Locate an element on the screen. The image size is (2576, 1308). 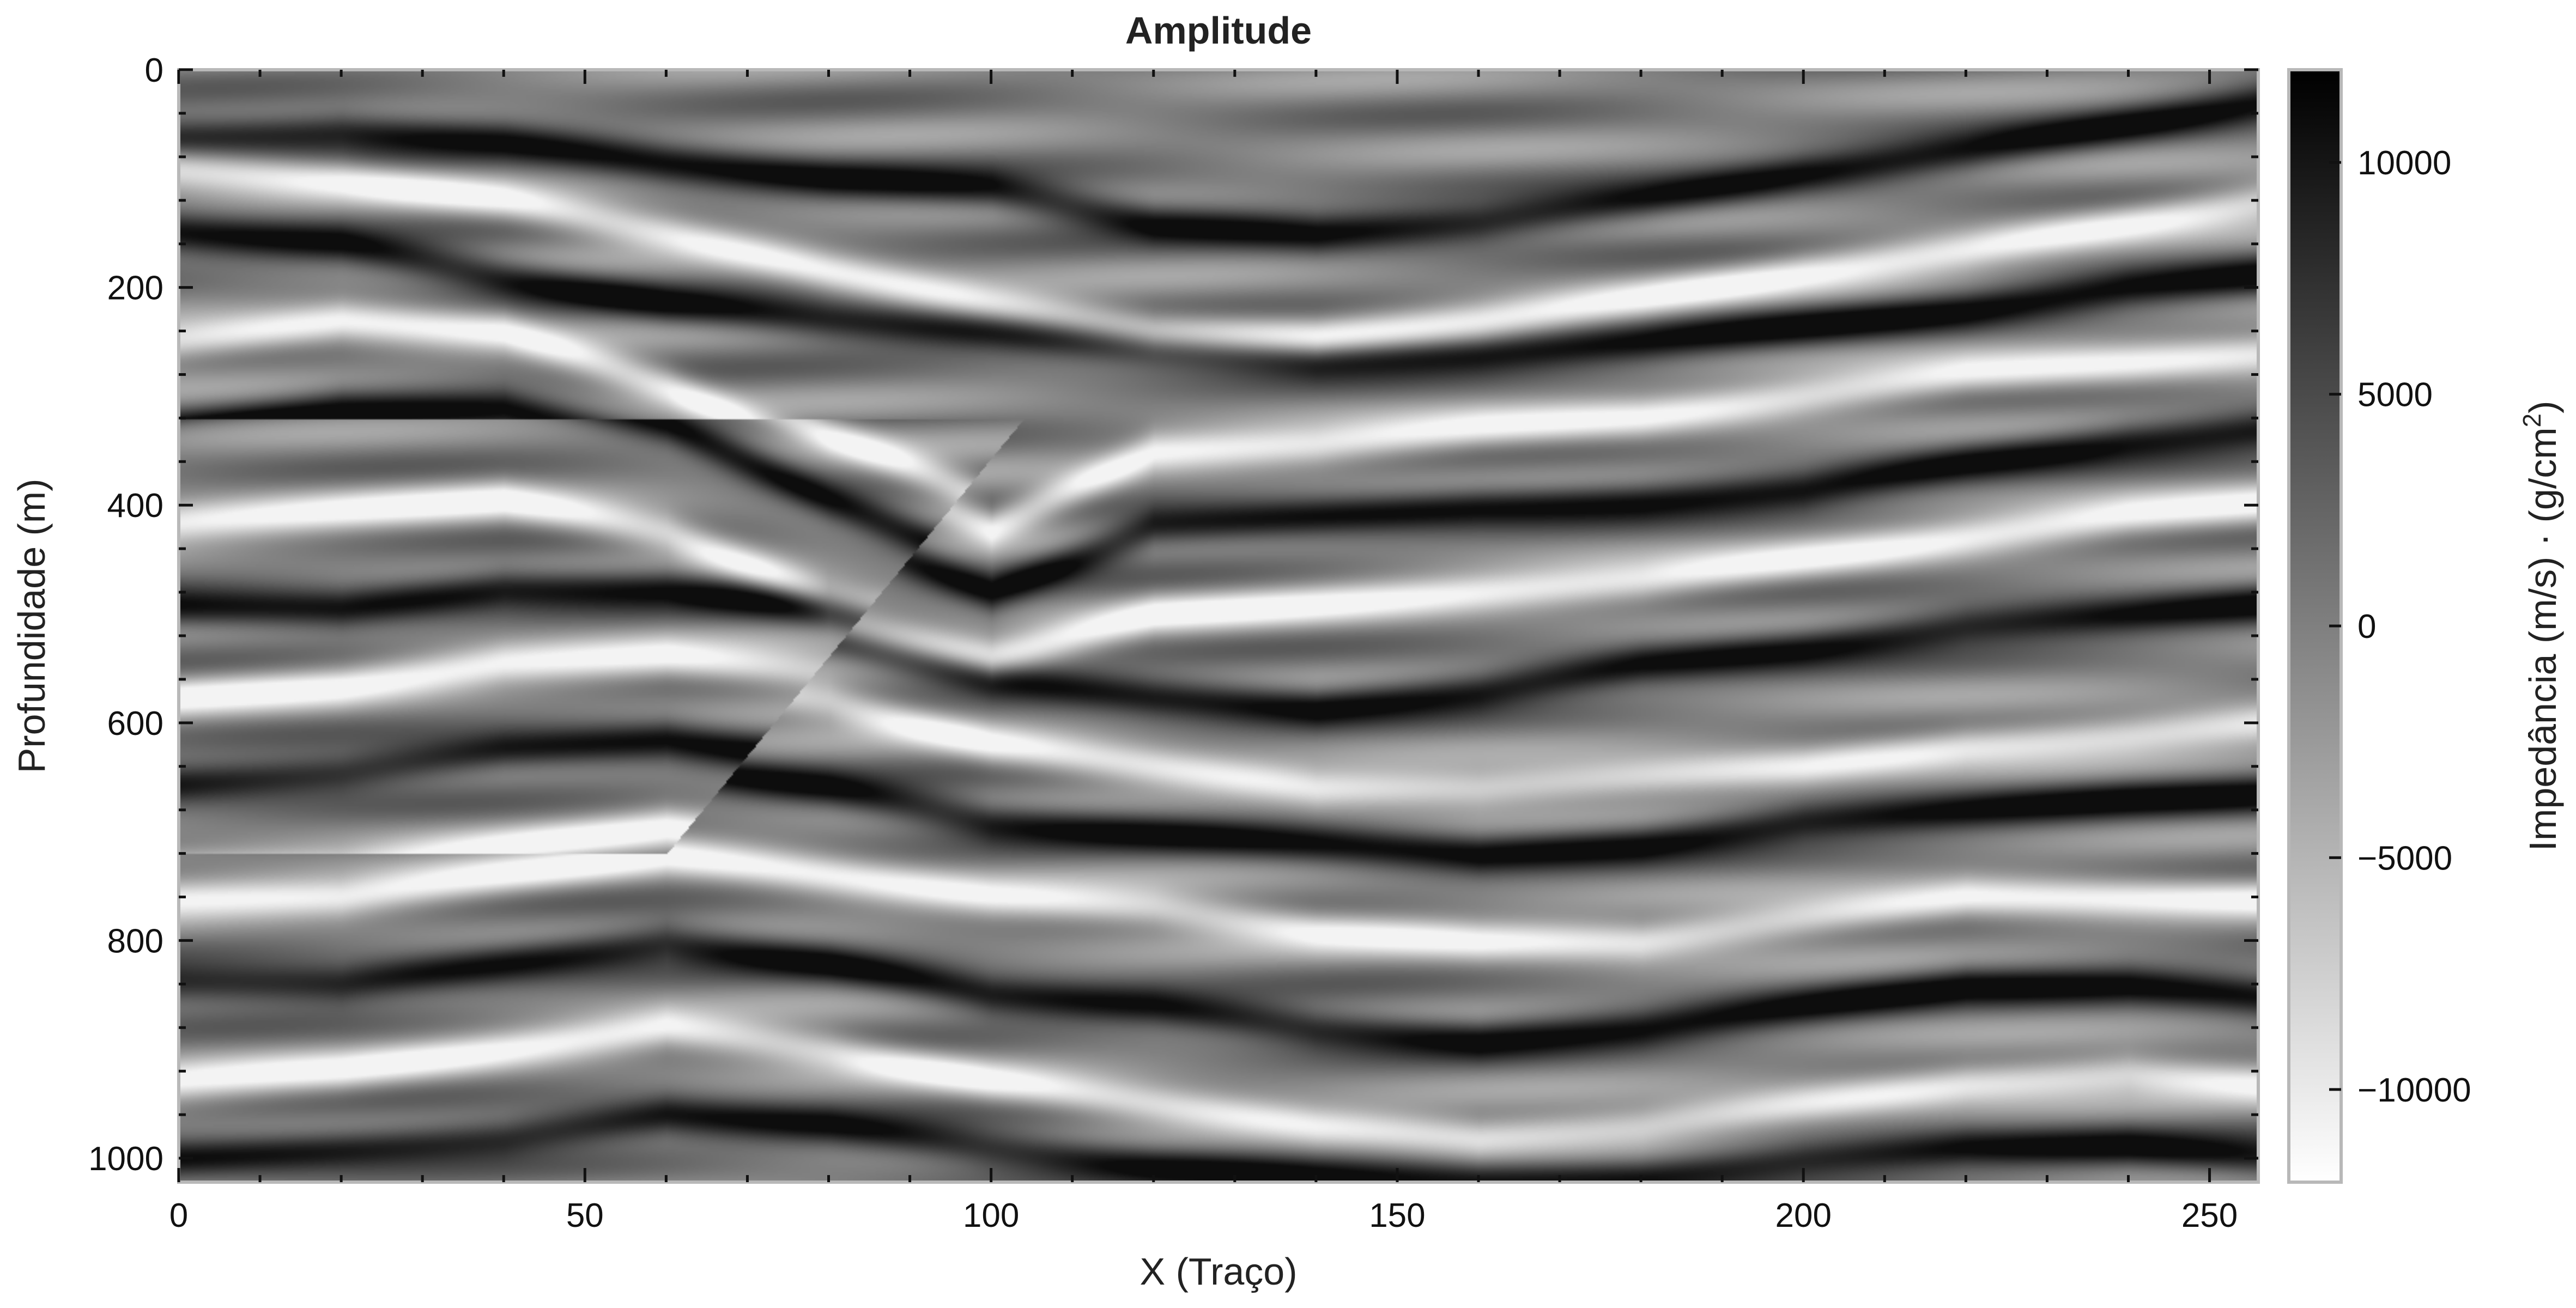
chart-title: Amplitude is located at coordinates (1219, 30).